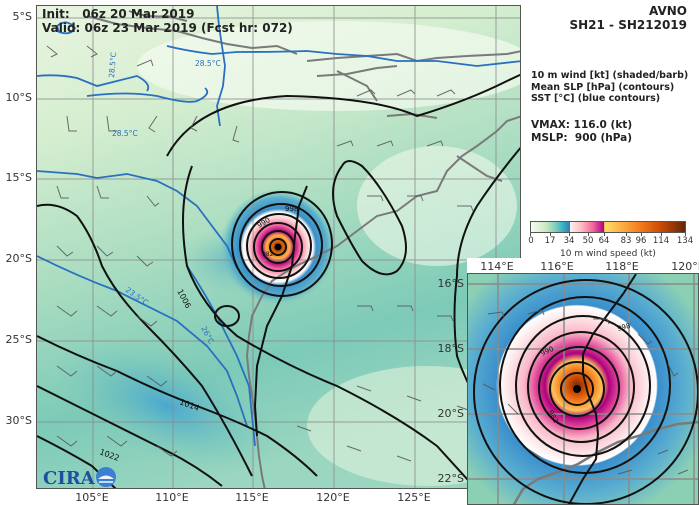  What do you see at coordinates (626, 241) in the screenshot?
I see `colorbar-tick-83: 83` at bounding box center [626, 241].